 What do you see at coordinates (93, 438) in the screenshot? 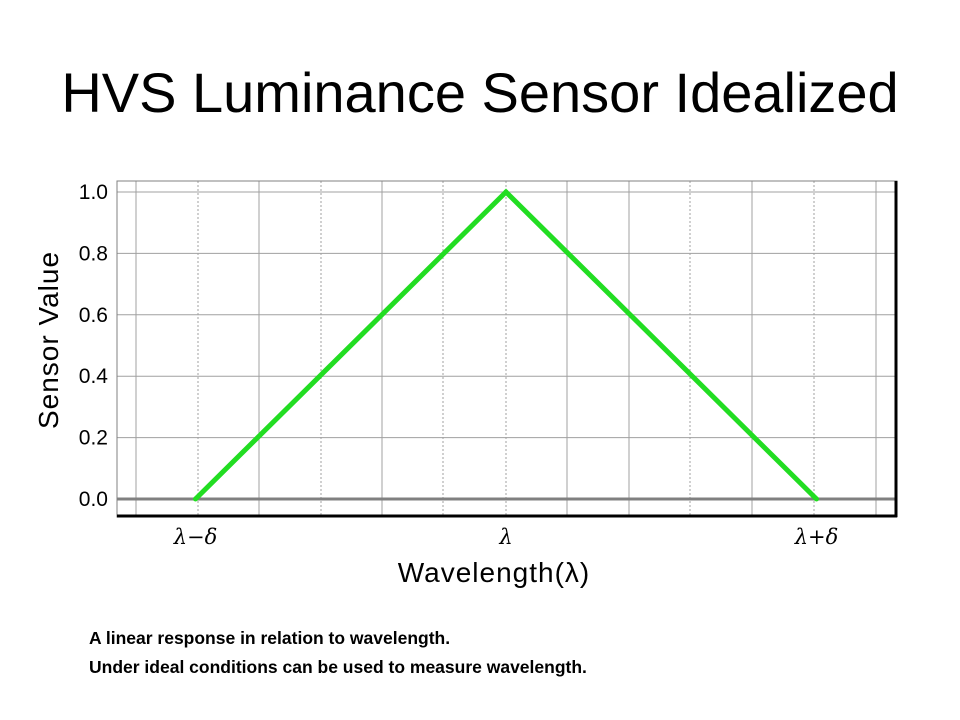
I see `y-tick-label: 0.2` at bounding box center [93, 438].